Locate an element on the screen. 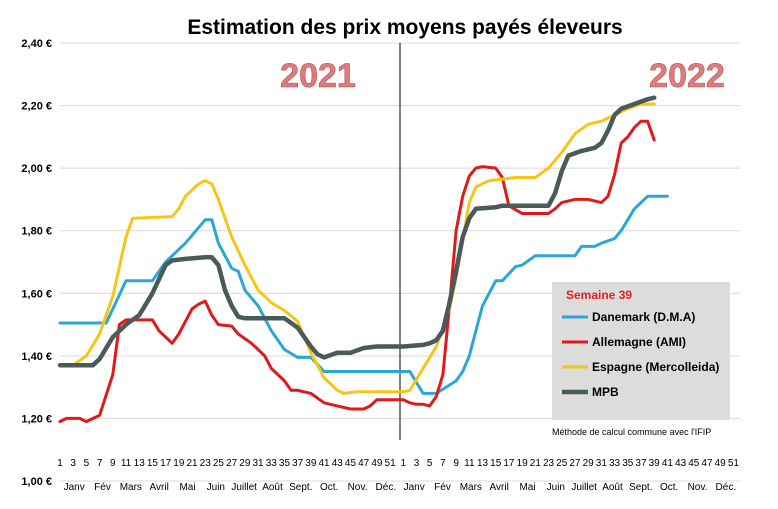 The image size is (778, 509). x-tick-label: 13 is located at coordinates (140, 463).